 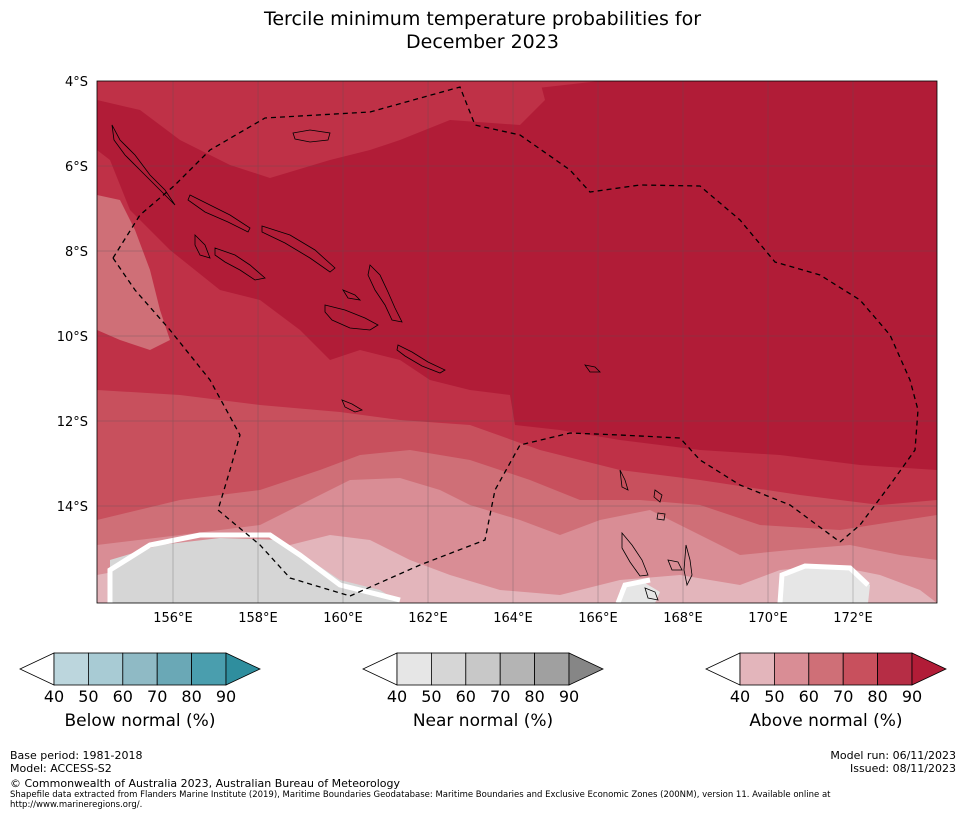 I want to click on shapefile-line-2: http://www.marineregions.org/., so click(x=76, y=805).